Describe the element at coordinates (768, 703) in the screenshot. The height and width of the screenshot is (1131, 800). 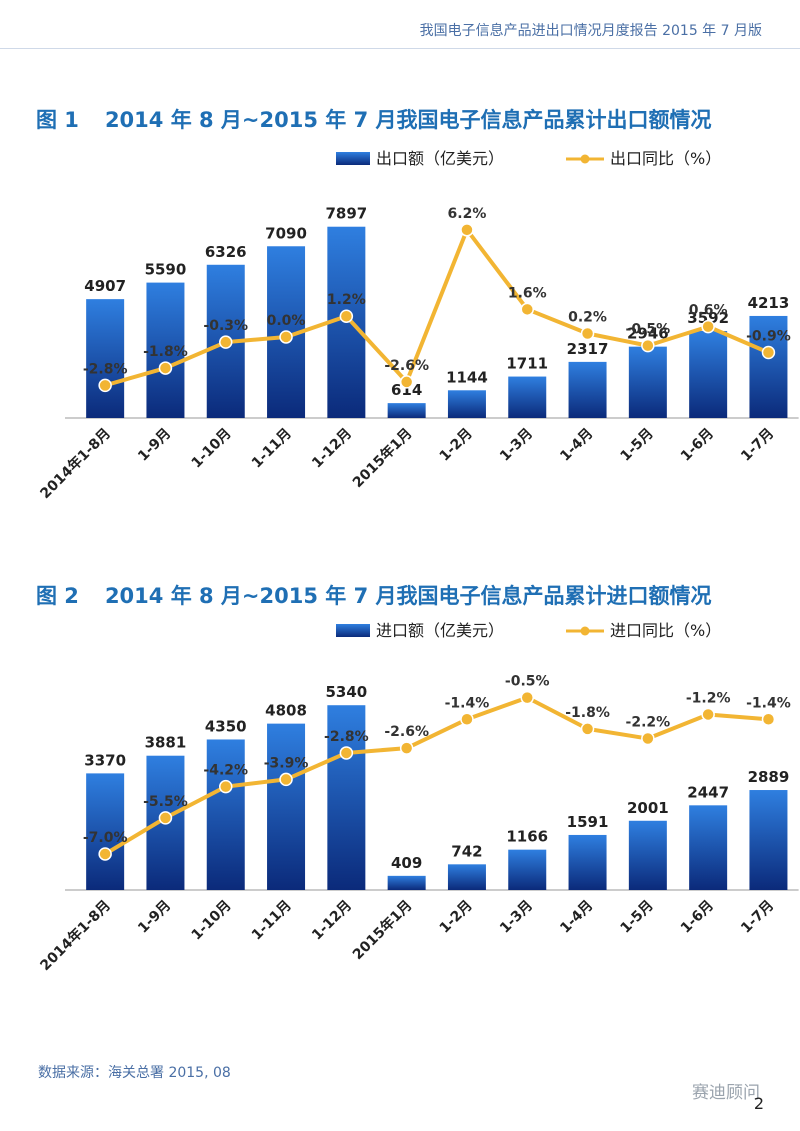
I see `line-value-label: -1.4%` at that location.